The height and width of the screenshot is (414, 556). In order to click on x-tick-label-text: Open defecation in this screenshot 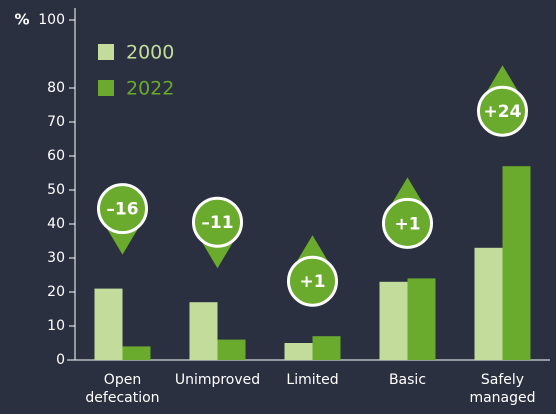, I will do `click(122, 389)`.